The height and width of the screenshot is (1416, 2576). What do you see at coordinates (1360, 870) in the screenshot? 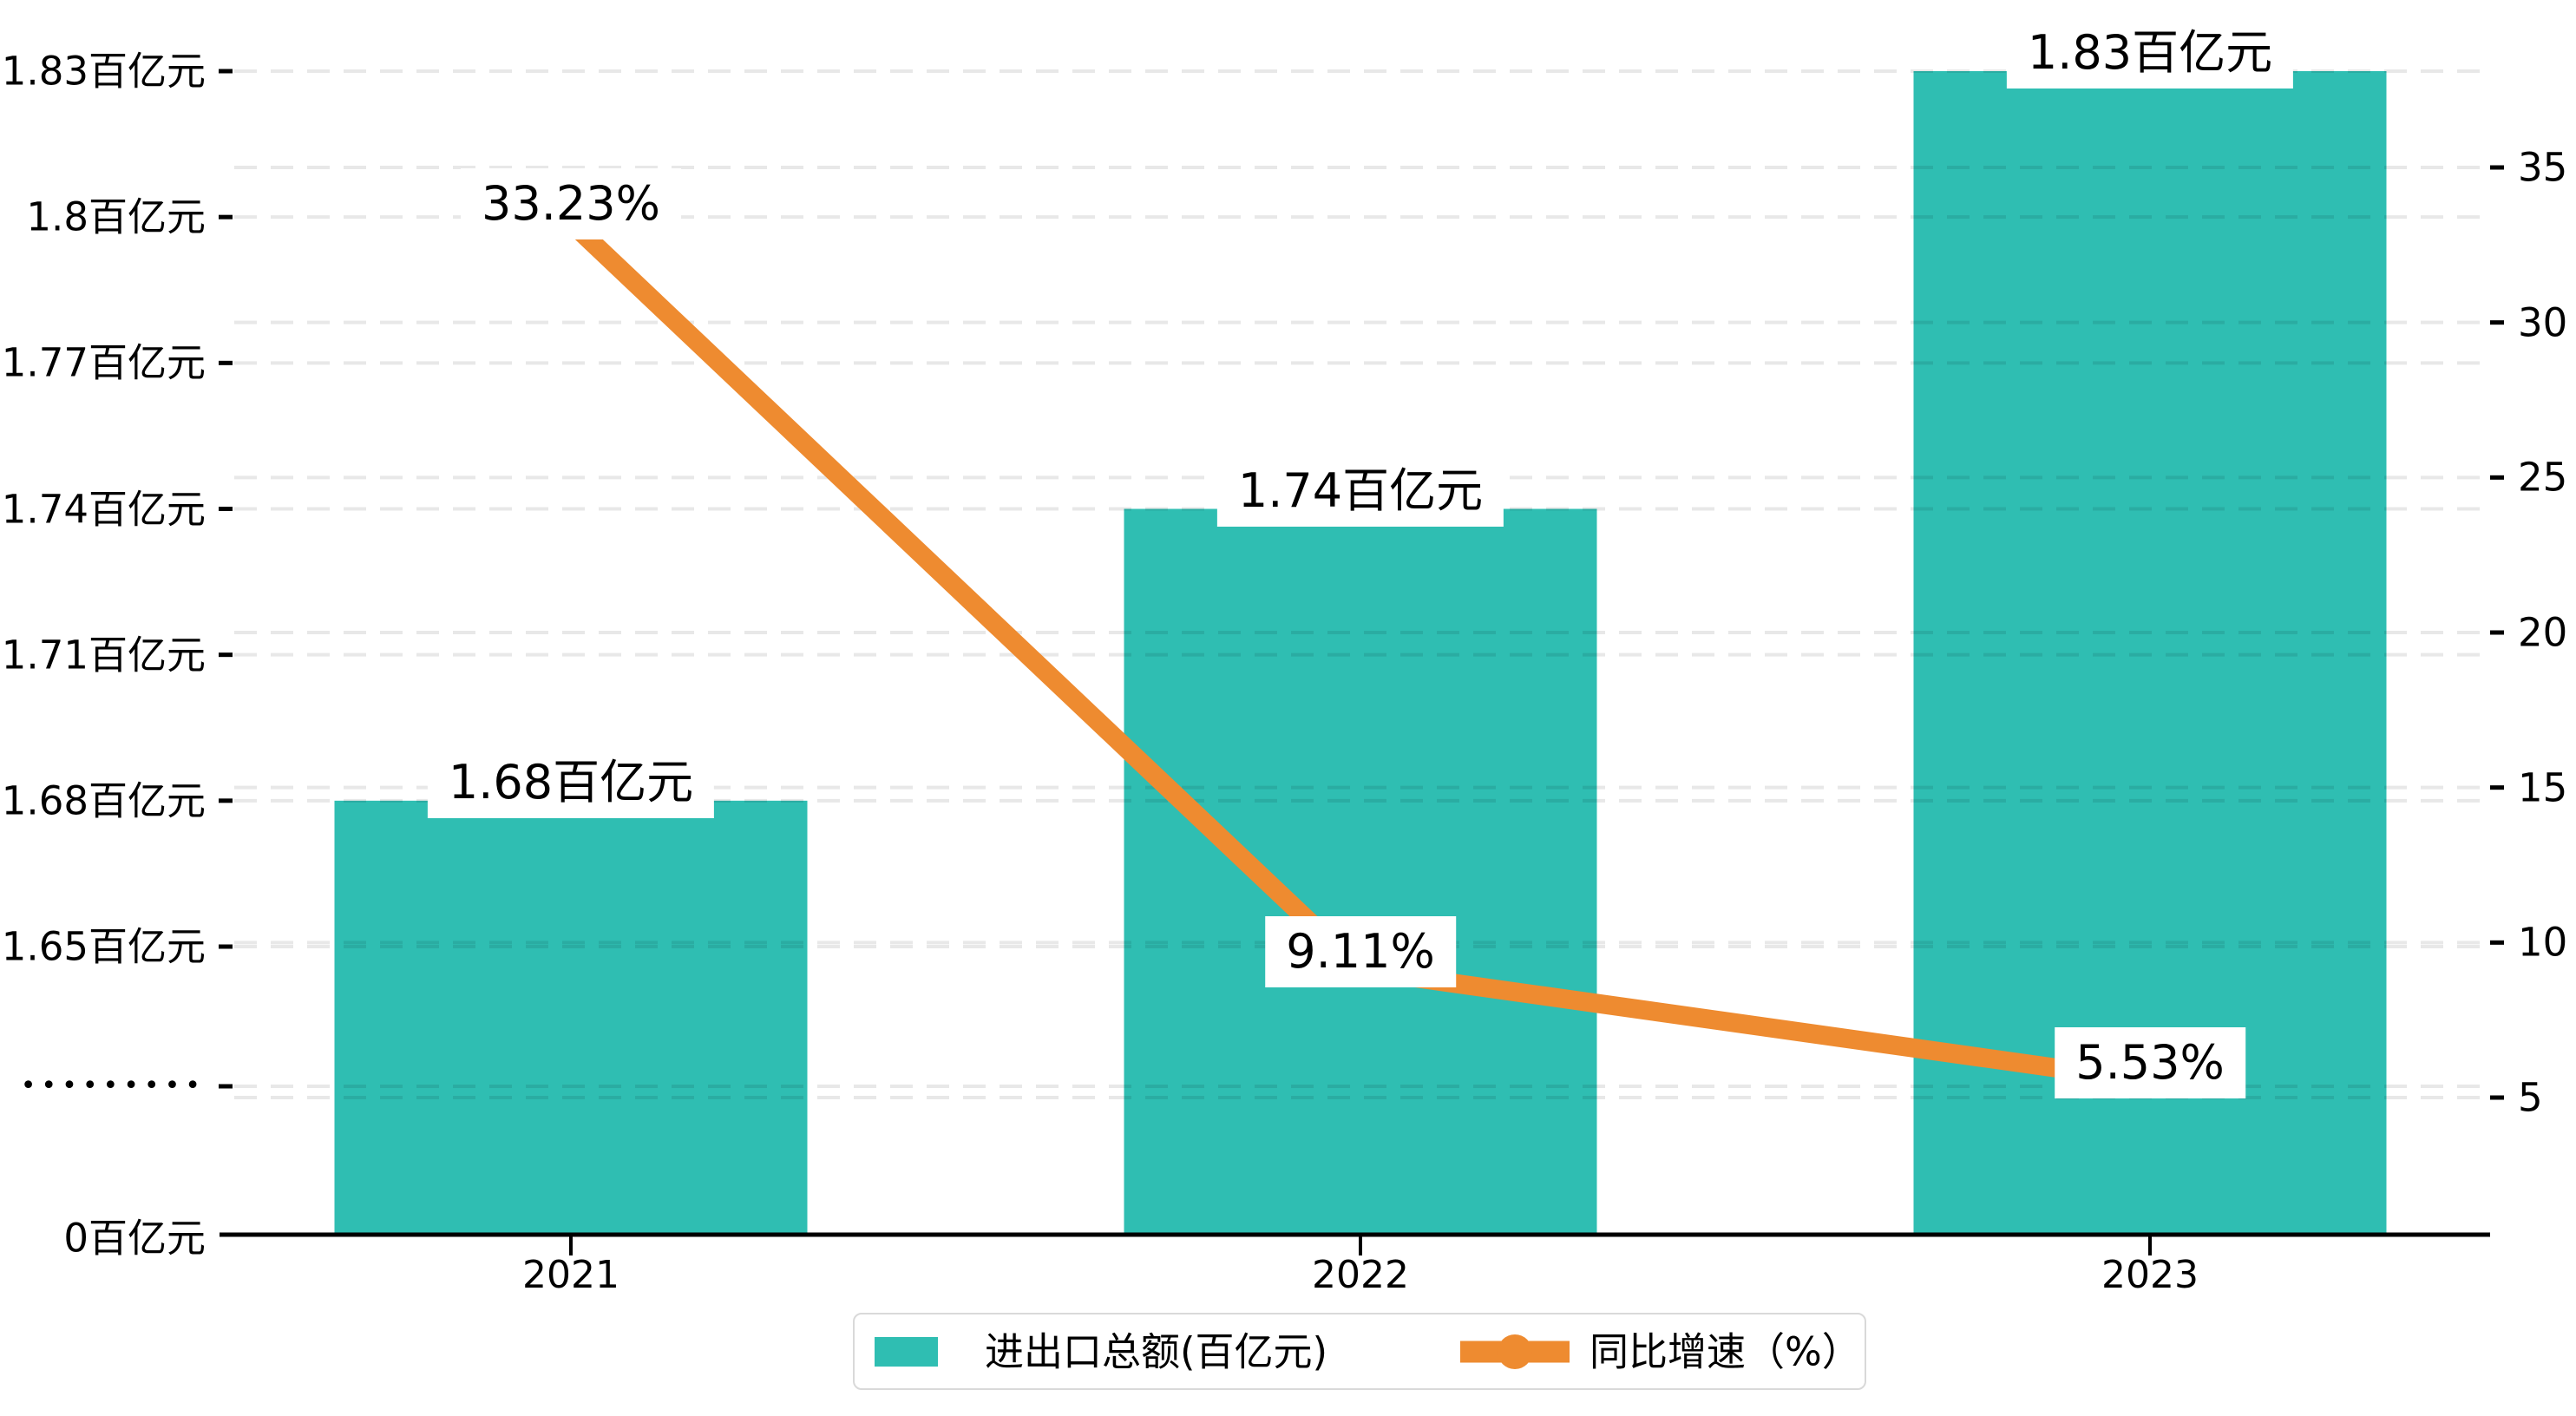
I see `bar-2022` at bounding box center [1360, 870].